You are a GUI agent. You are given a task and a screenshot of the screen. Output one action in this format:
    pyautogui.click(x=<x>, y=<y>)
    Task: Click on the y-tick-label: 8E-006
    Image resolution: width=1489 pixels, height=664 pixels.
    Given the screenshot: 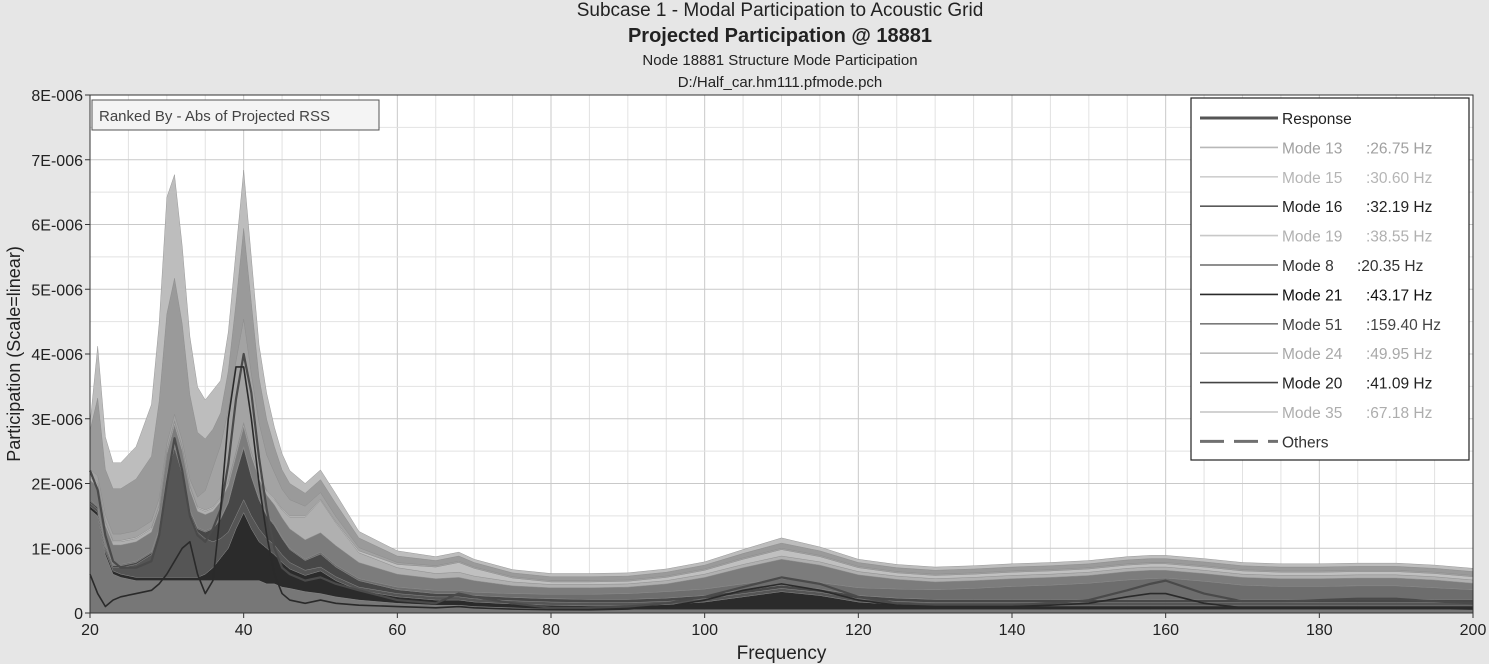 What is the action you would take?
    pyautogui.click(x=57, y=96)
    